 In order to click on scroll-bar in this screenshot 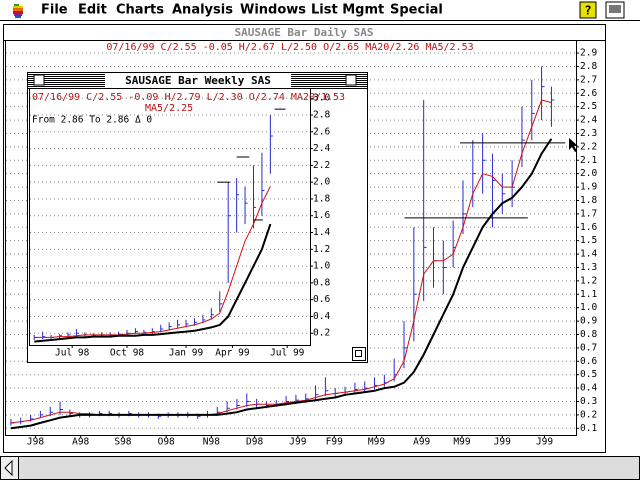, I will do `click(320, 468)`.